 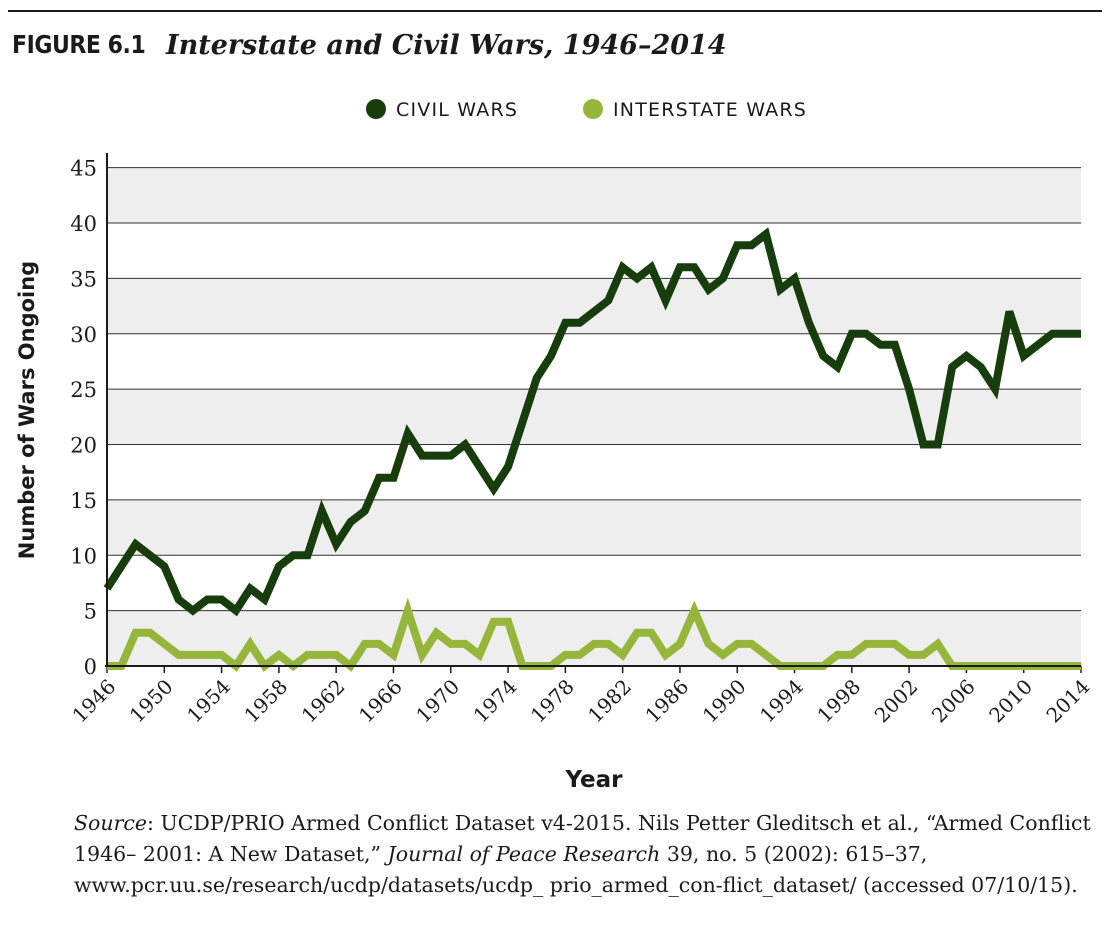 I want to click on legend-interstate-label: INTERSTATE WARS, so click(x=710, y=110).